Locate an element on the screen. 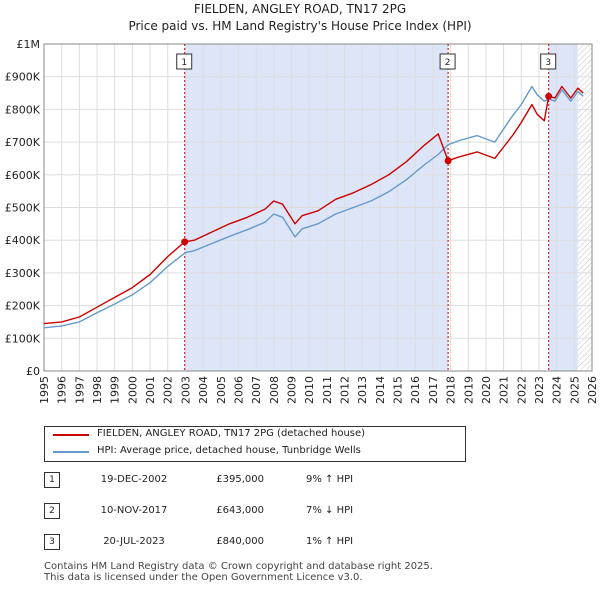  x-tick-label: 2024 is located at coordinates (557, 390).